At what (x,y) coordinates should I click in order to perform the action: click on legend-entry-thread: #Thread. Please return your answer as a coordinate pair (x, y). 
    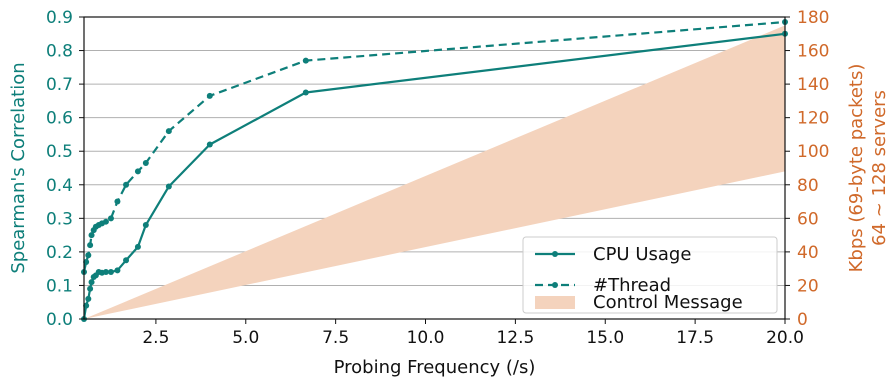
    Looking at the image, I should click on (603, 285).